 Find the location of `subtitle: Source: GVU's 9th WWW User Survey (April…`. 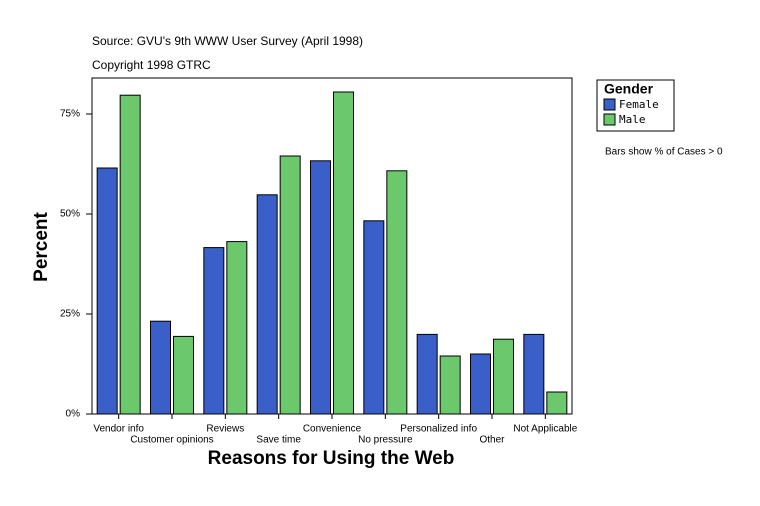

subtitle: Source: GVU's 9th WWW User Survey (April… is located at coordinates (227, 41).